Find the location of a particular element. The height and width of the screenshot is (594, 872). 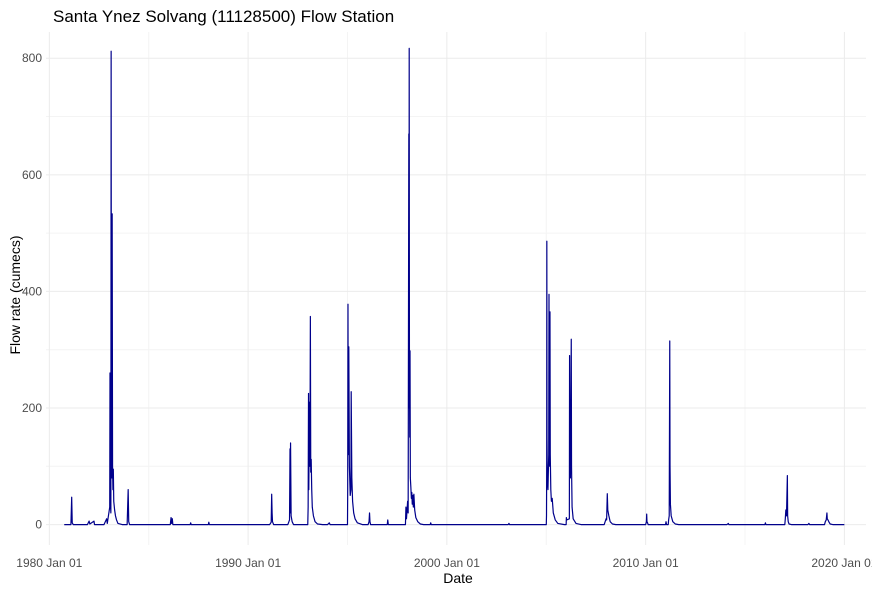

y-axis-ticks: 0 200 400 600 800 is located at coordinates (32, 291).